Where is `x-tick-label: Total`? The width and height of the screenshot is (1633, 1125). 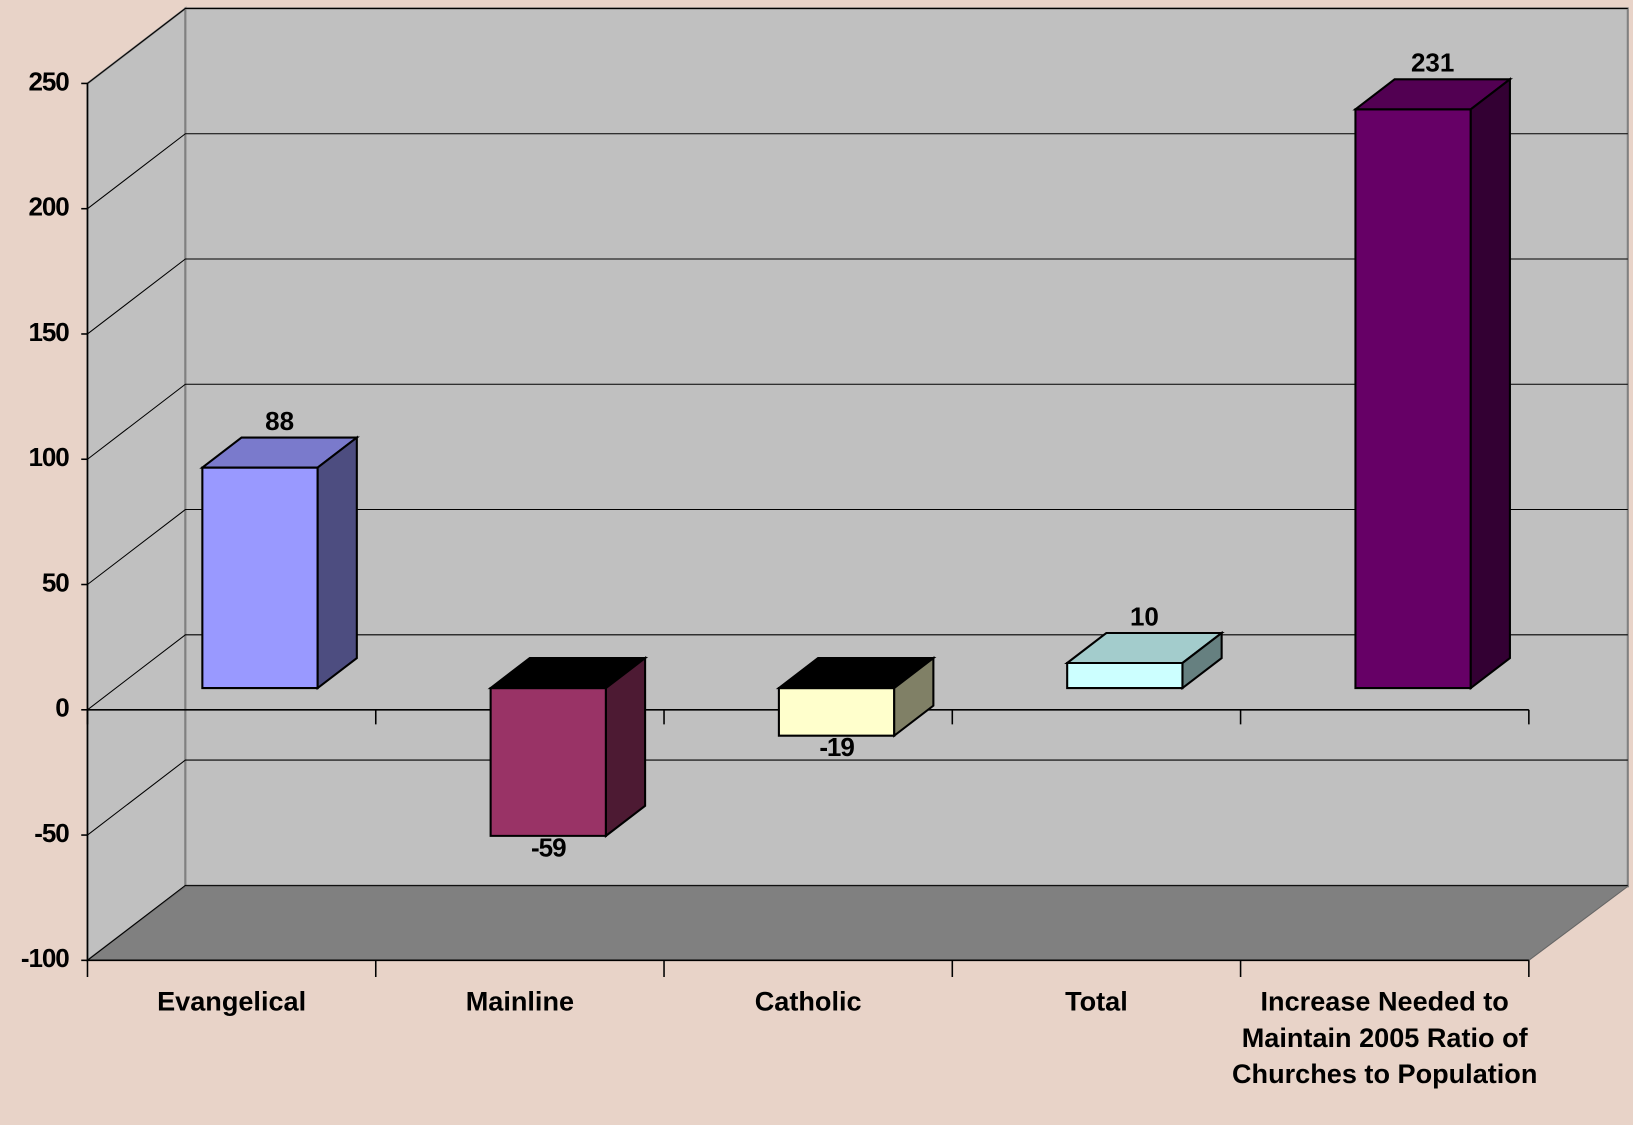
x-tick-label: Total is located at coordinates (1096, 1001).